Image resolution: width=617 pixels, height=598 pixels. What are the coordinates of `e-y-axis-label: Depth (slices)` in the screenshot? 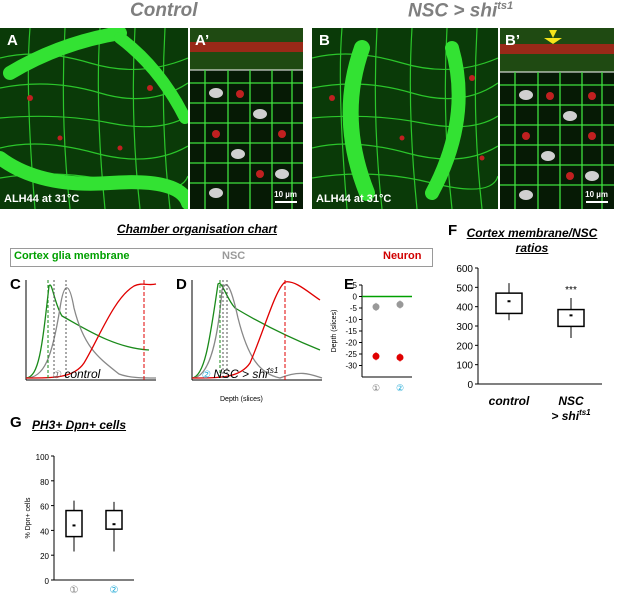 It's located at (334, 331).